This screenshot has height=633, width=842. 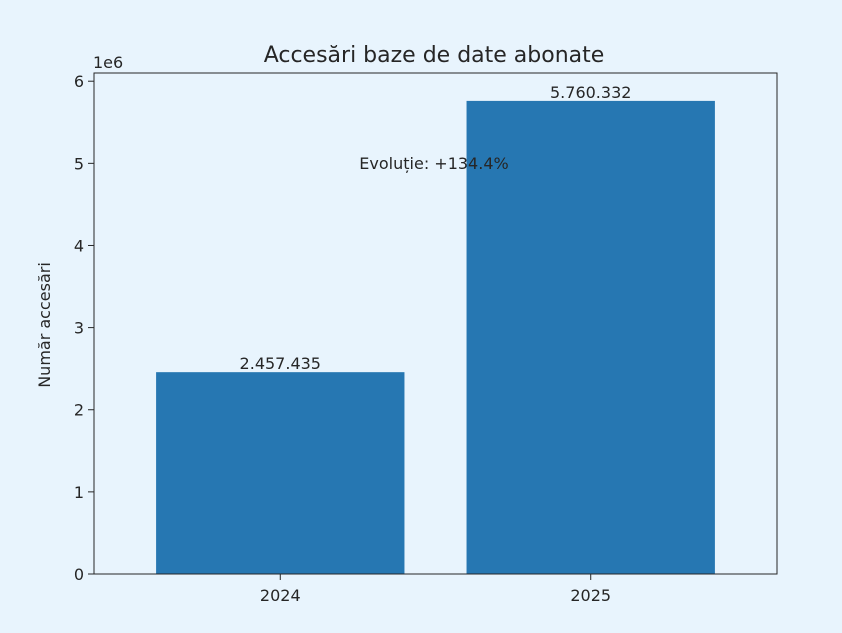 What do you see at coordinates (79, 328) in the screenshot?
I see `y-tick-label: 3` at bounding box center [79, 328].